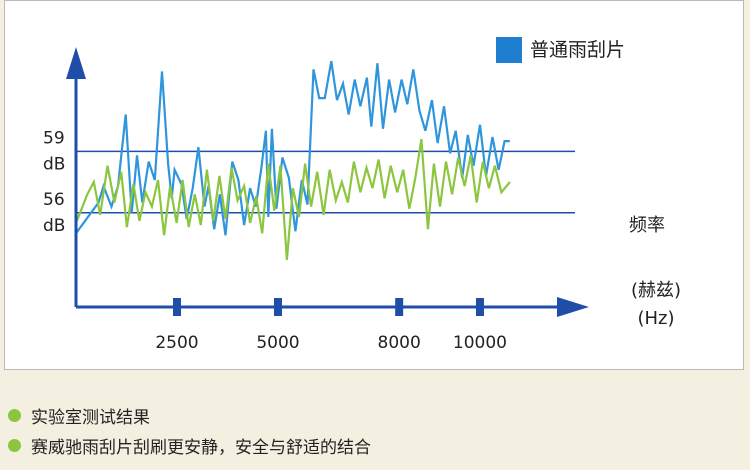 The height and width of the screenshot is (470, 750). What do you see at coordinates (573, 307) in the screenshot?
I see `x-axis-arrow-icon` at bounding box center [573, 307].